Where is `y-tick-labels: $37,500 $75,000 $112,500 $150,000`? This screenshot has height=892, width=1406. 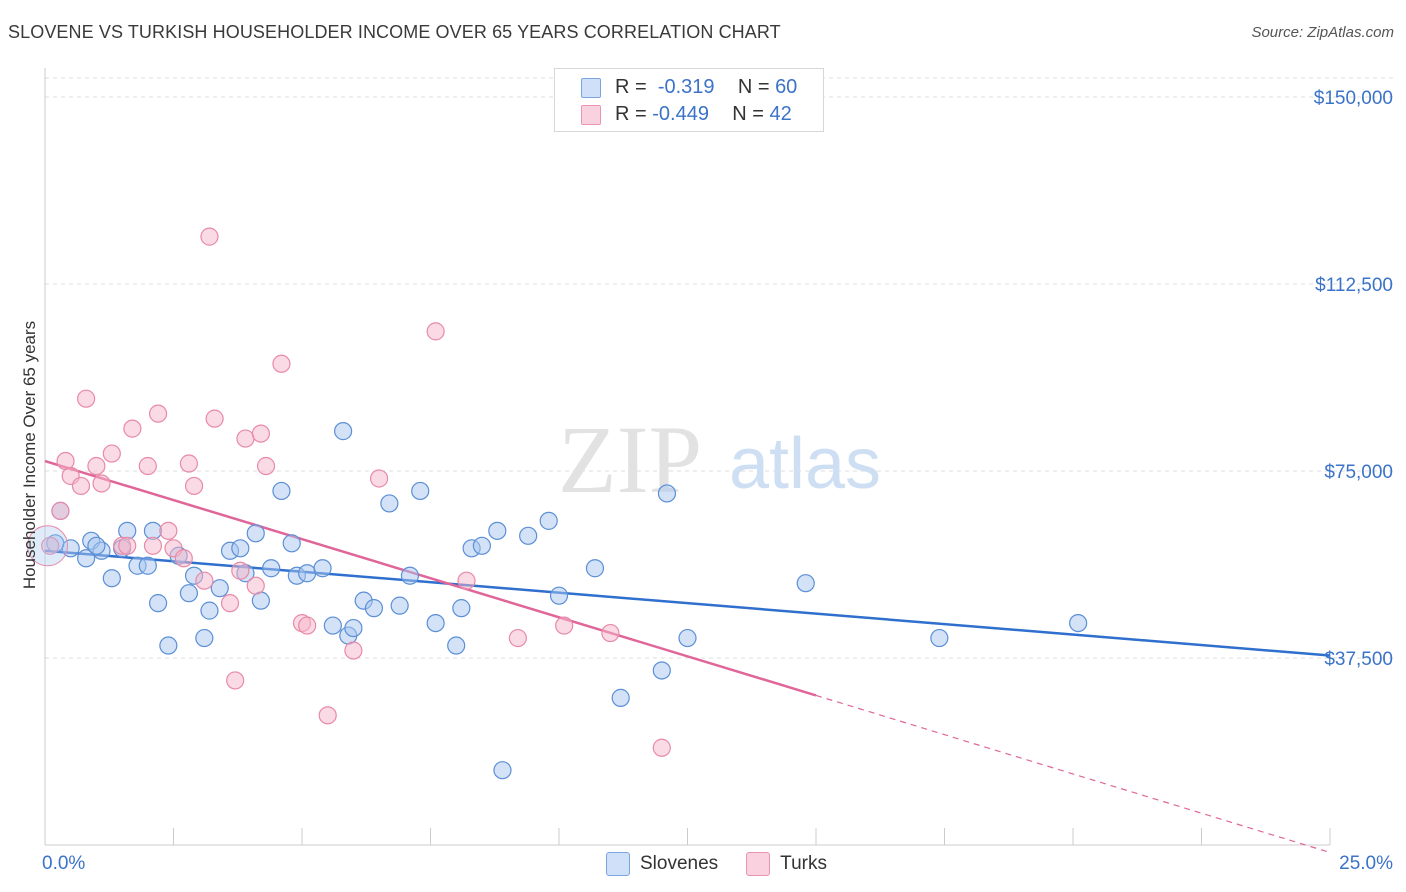
y-tick-labels: $37,500 $75,000 $112,500 $150,000 is located at coordinates (1353, 379).